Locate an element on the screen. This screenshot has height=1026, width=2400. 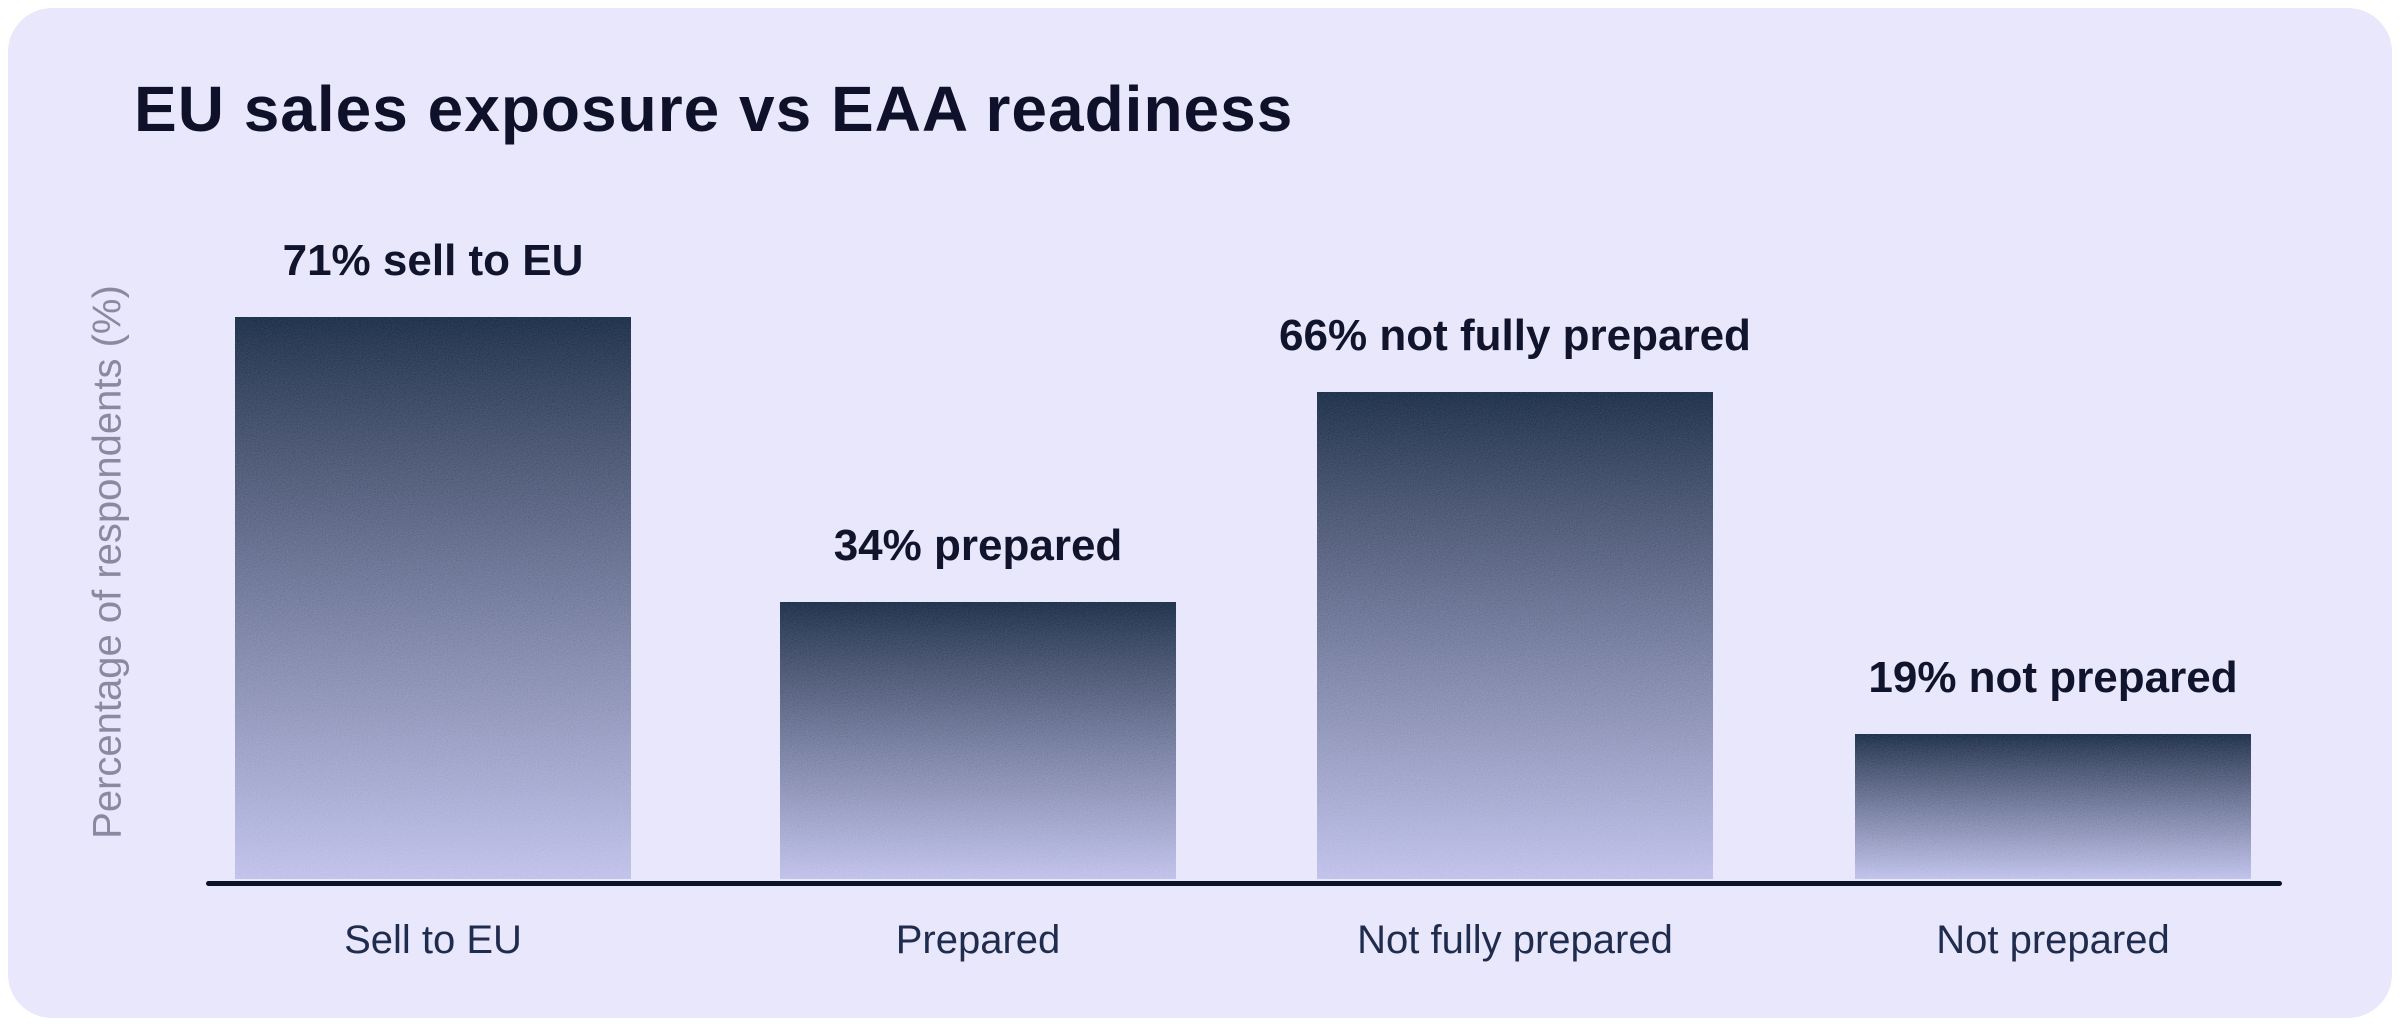
category-label: Not fully prepared is located at coordinates (1515, 940).